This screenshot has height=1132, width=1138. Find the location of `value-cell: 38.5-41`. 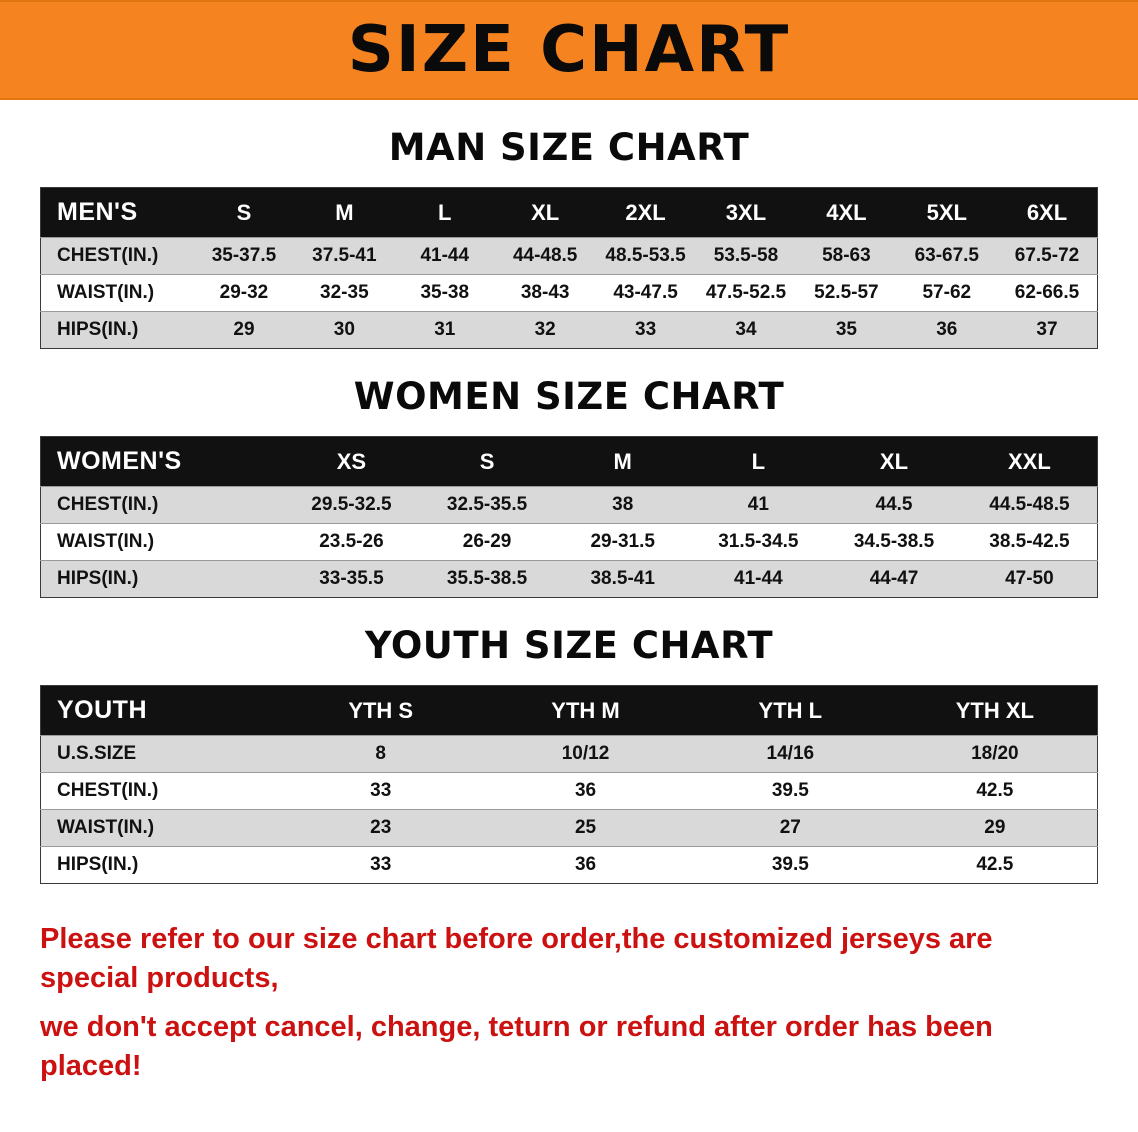

value-cell: 38.5-41 is located at coordinates (622, 579).